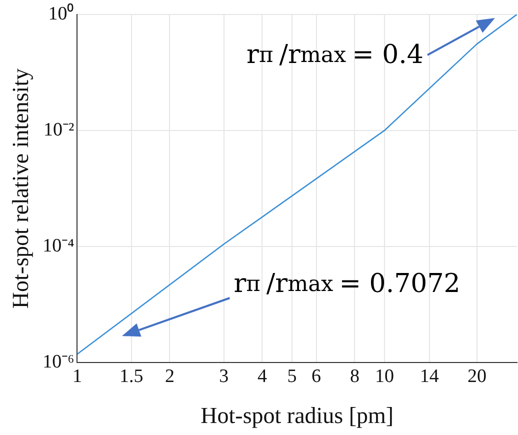 The height and width of the screenshot is (435, 518). I want to click on y-tick-label: 10⁻², so click(59, 129).